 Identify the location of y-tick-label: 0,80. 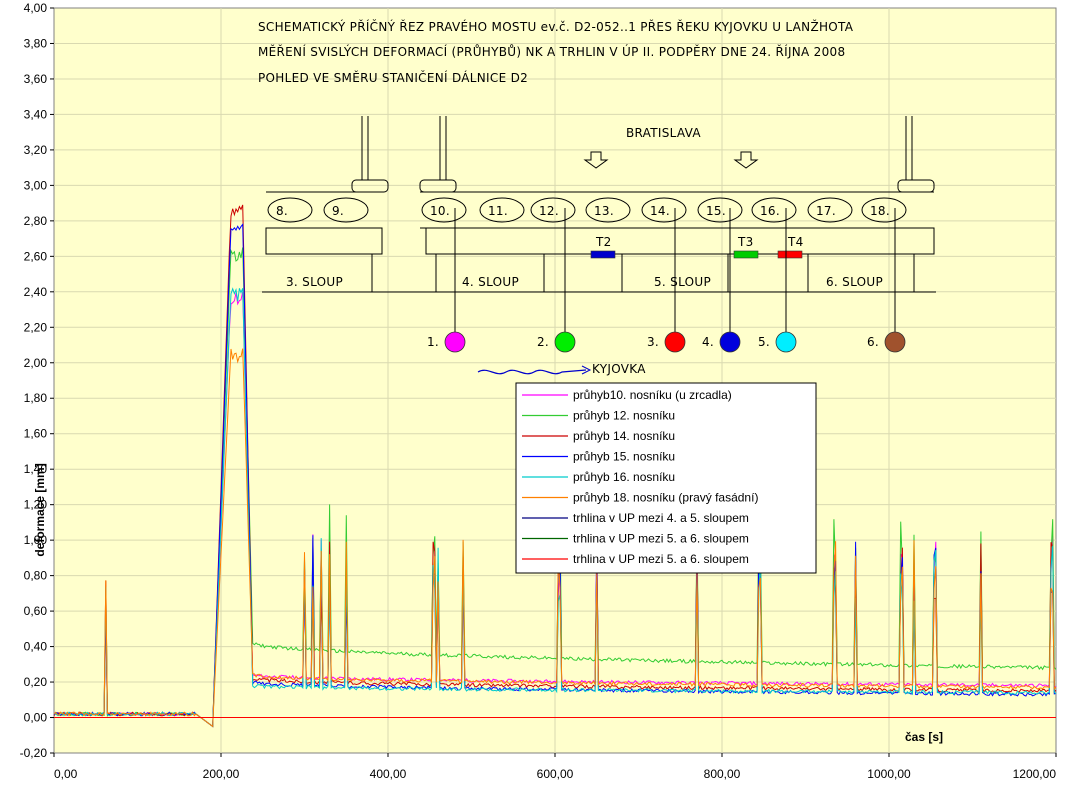
(36, 576).